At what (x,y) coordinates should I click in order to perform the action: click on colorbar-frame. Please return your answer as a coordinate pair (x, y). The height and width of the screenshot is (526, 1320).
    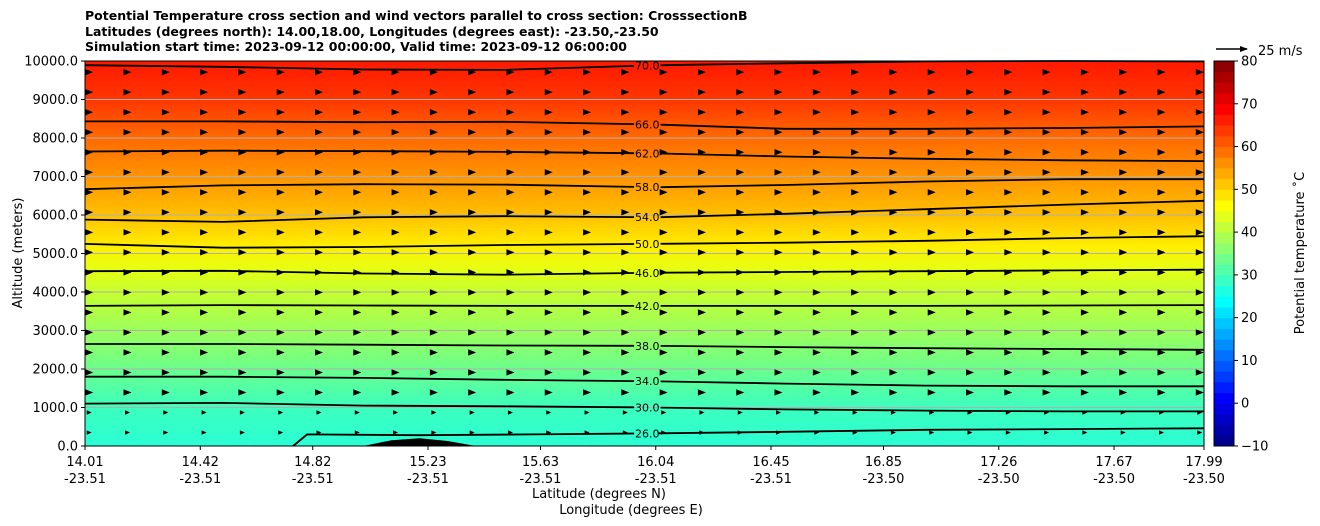
    Looking at the image, I should click on (1224, 253).